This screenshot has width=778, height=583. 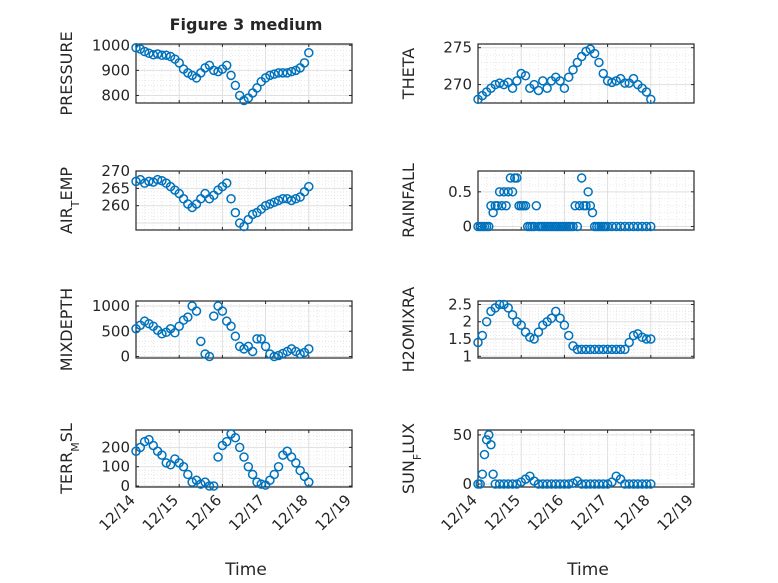 What do you see at coordinates (115, 447) in the screenshot?
I see `y-tick-label: 200` at bounding box center [115, 447].